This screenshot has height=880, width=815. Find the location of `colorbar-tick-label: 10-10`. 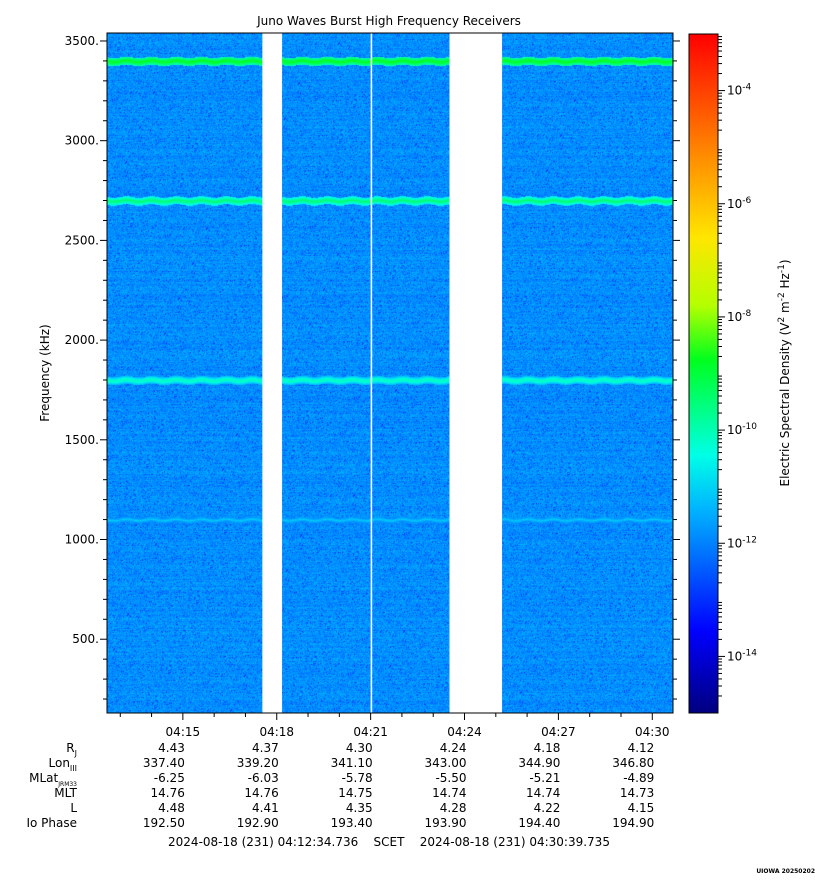

colorbar-tick-label: 10-10 is located at coordinates (742, 429).